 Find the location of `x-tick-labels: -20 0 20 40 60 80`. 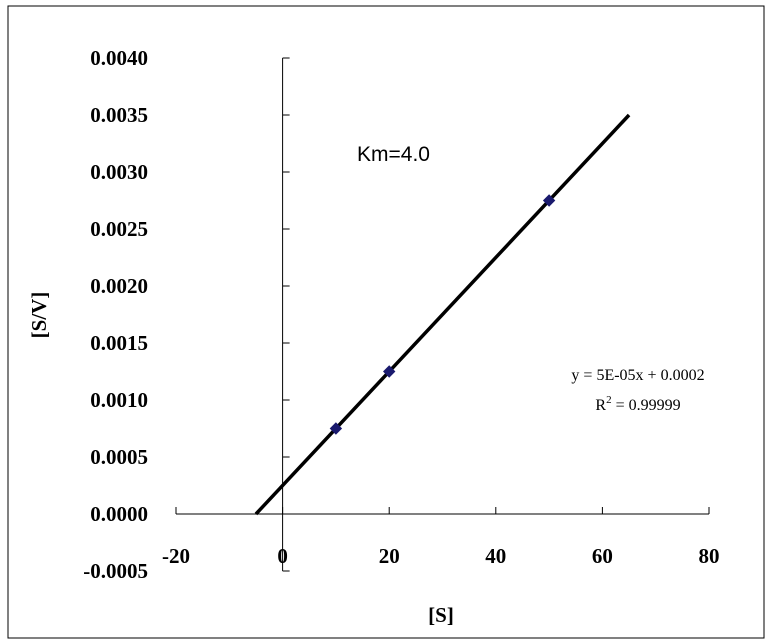

x-tick-labels: -20 0 20 40 60 80 is located at coordinates (441, 556).